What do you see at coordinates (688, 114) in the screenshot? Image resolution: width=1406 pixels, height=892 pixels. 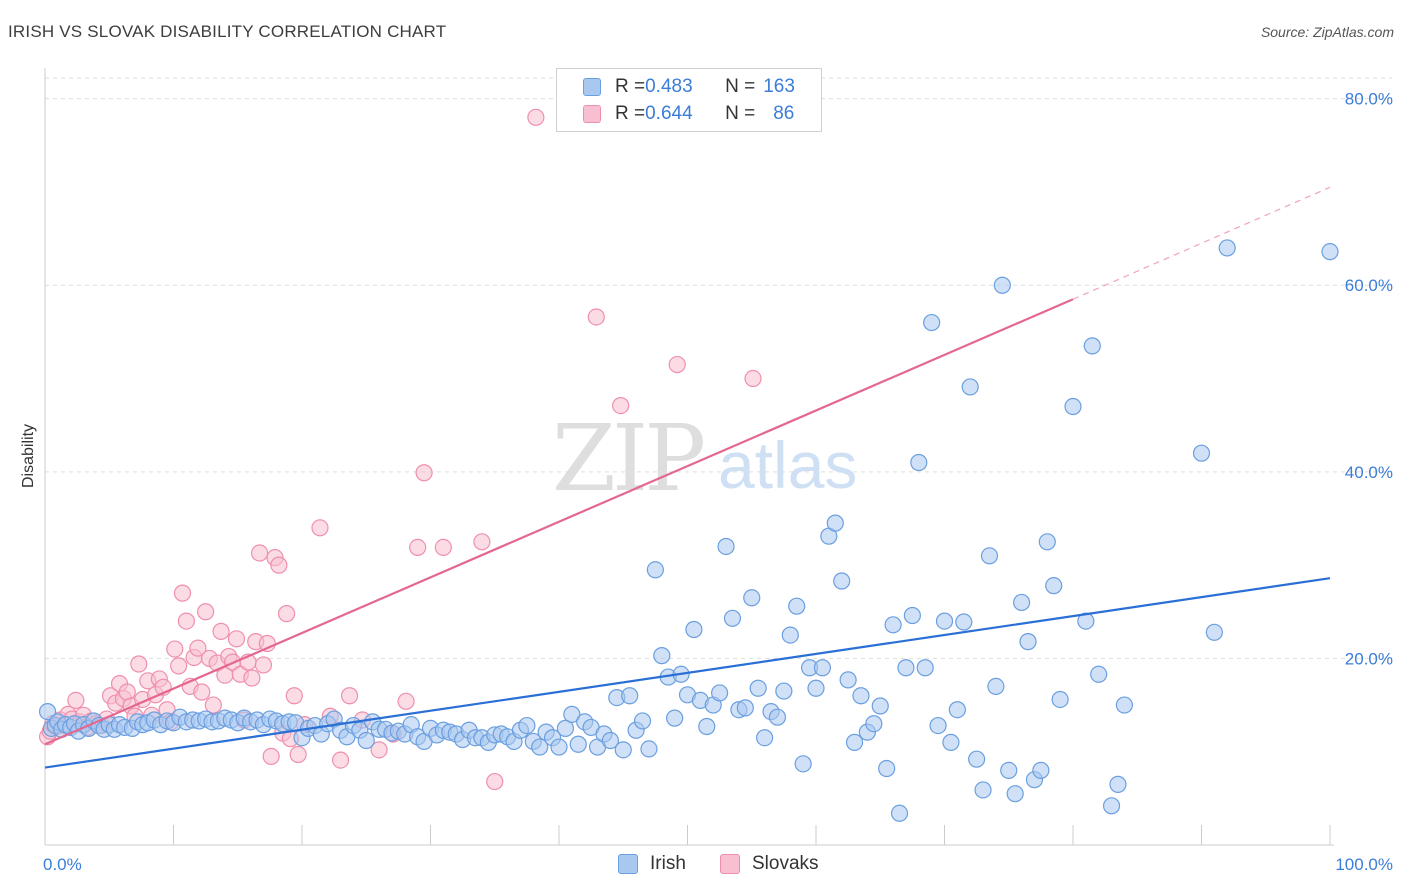 I see `legend-row-slovaks: R = 0.644 N = 86` at bounding box center [688, 114].